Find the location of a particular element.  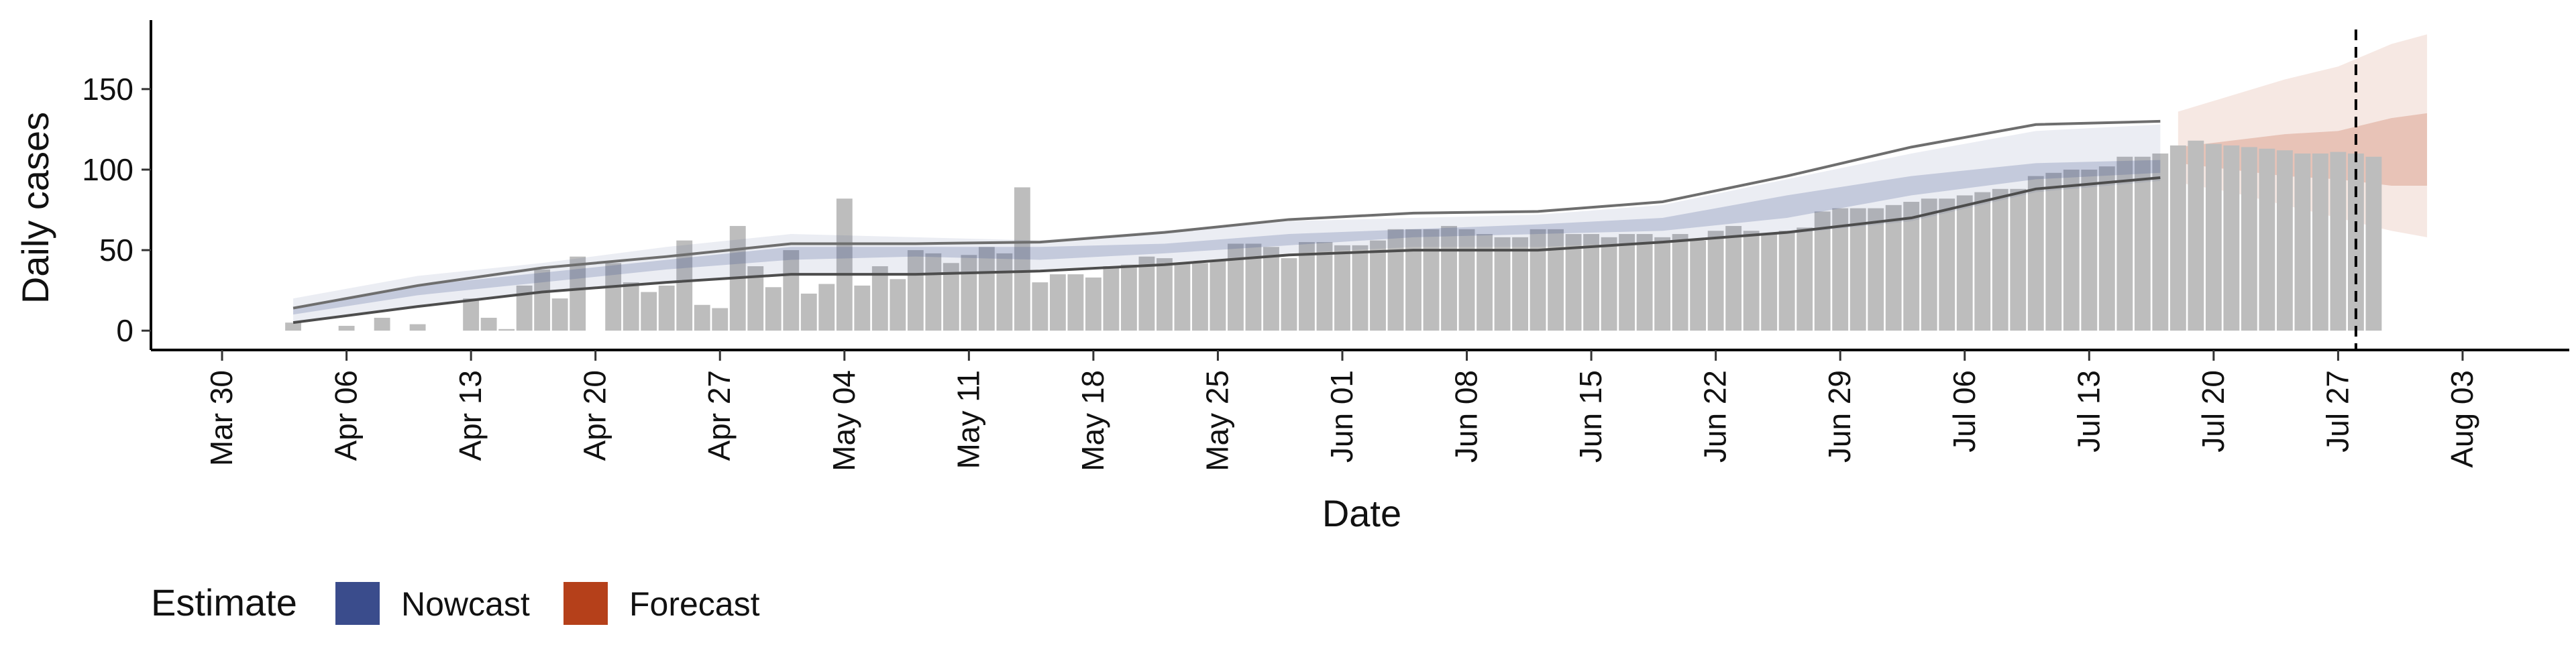

x-tick-label: Apr 06 is located at coordinates (346, 415).